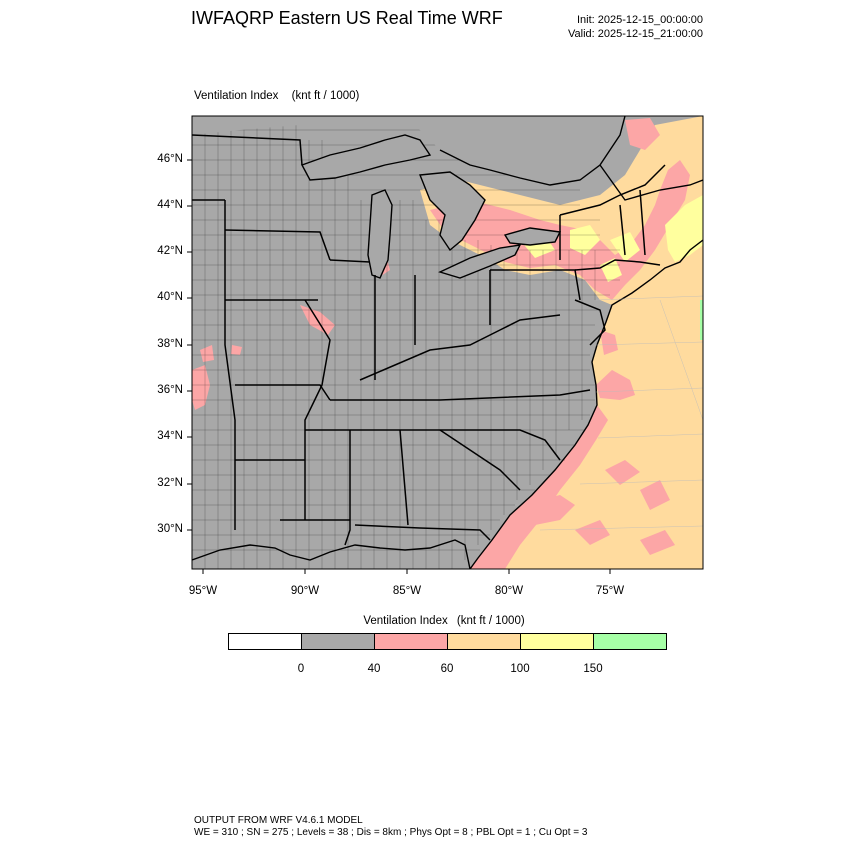 The image size is (850, 850). What do you see at coordinates (170, 436) in the screenshot?
I see `lat-label: 34°N` at bounding box center [170, 436].